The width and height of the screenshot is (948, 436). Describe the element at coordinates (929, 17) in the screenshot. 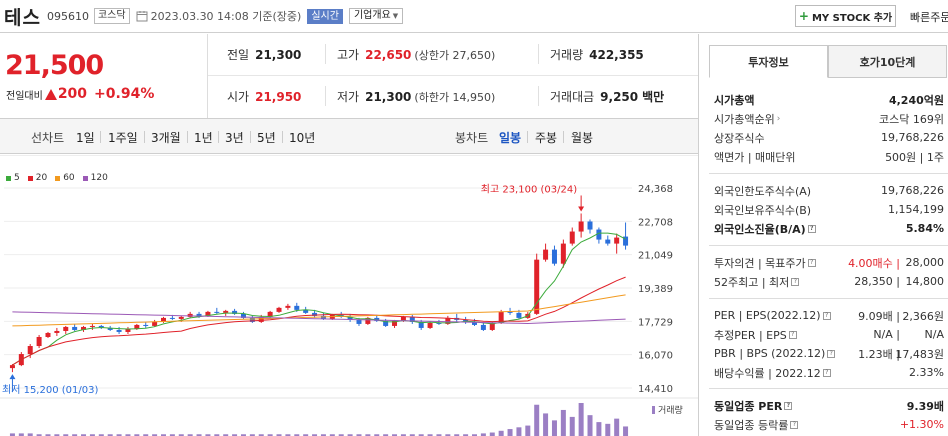

I see `fast-order-link: 빠른주문` at that location.